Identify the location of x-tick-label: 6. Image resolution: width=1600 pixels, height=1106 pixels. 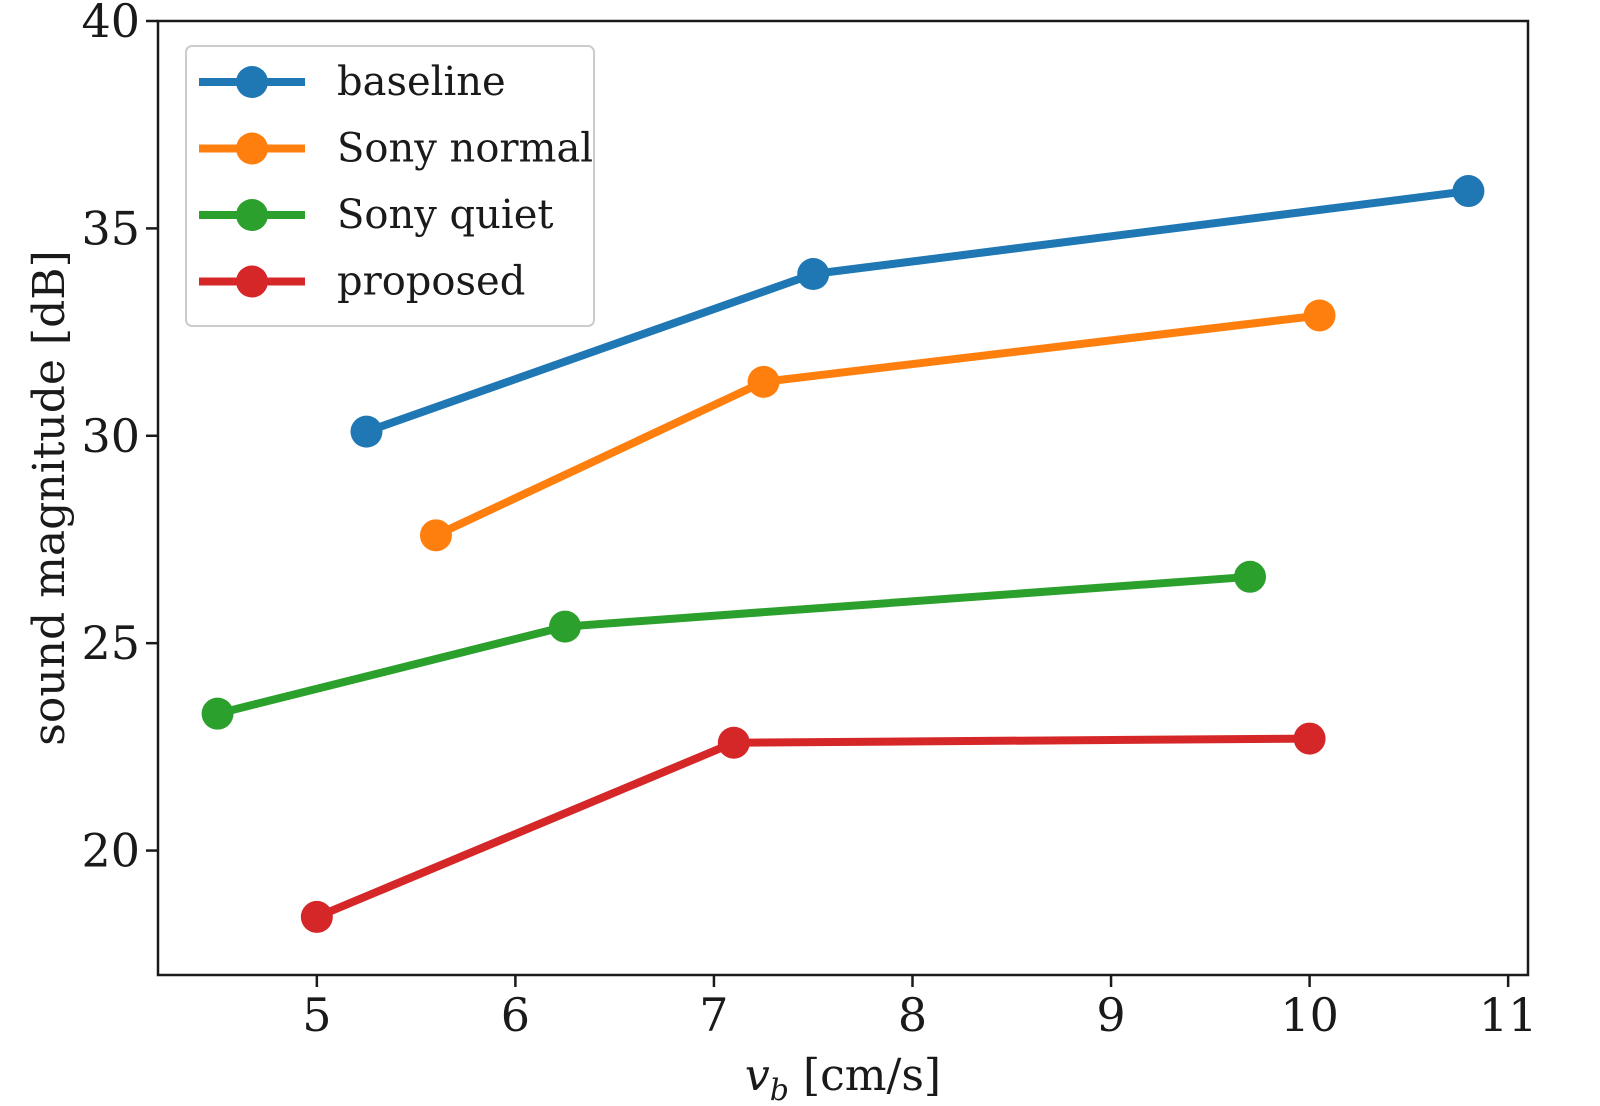
(515, 1015).